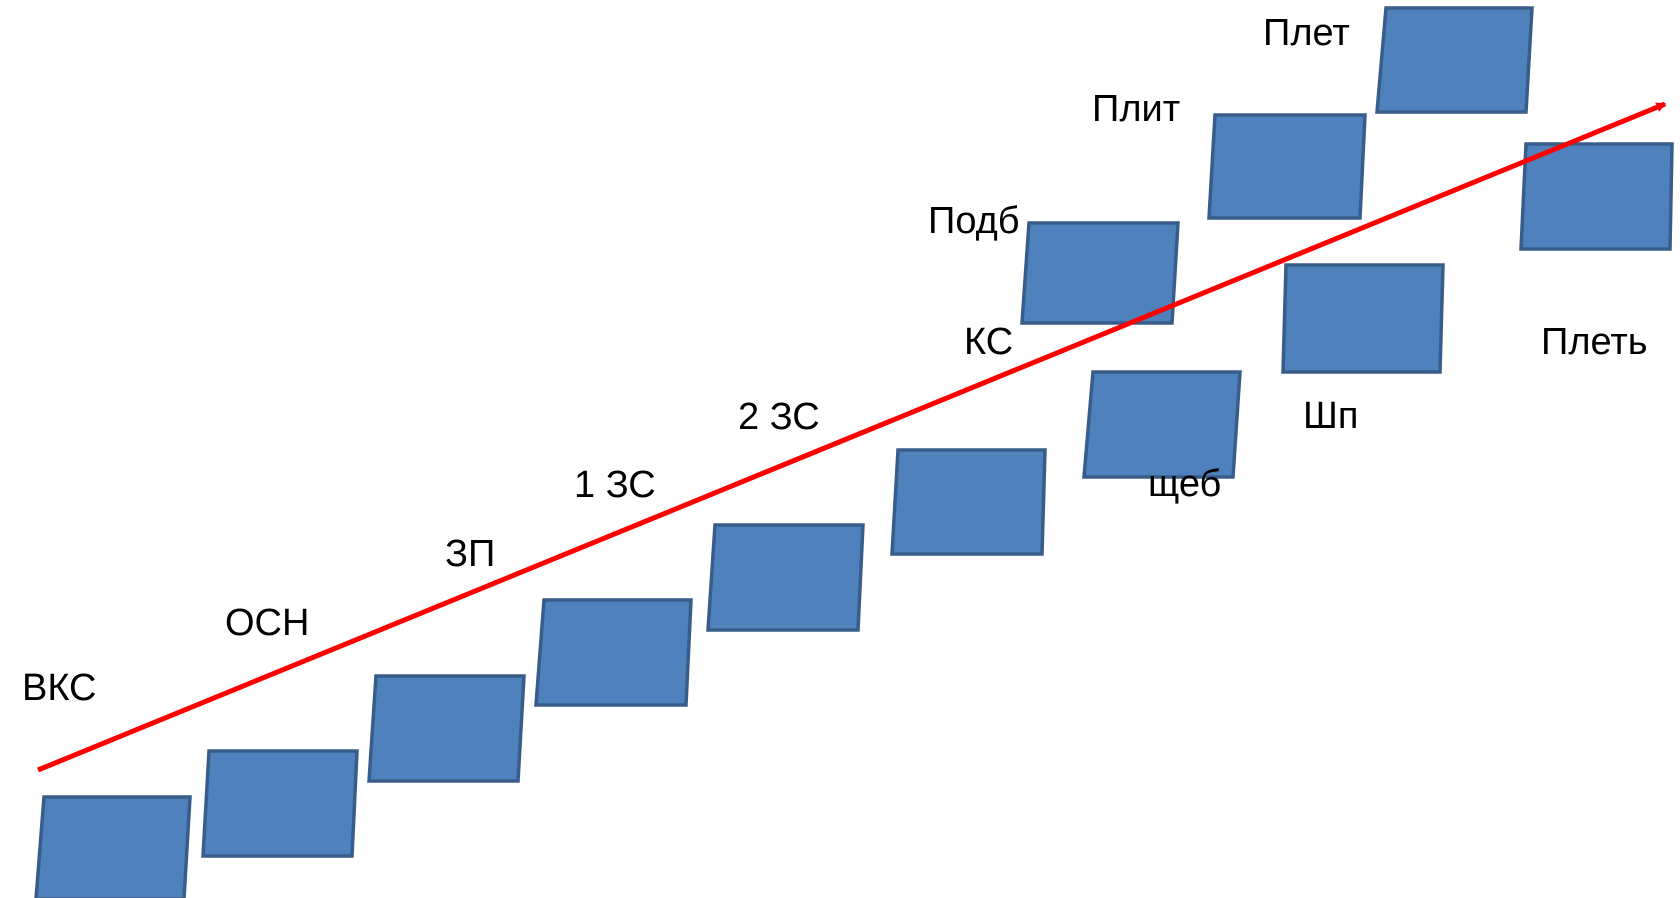 Image resolution: width=1680 pixels, height=898 pixels. Describe the element at coordinates (1136, 109) in the screenshot. I see `label-plit: Плит` at that location.